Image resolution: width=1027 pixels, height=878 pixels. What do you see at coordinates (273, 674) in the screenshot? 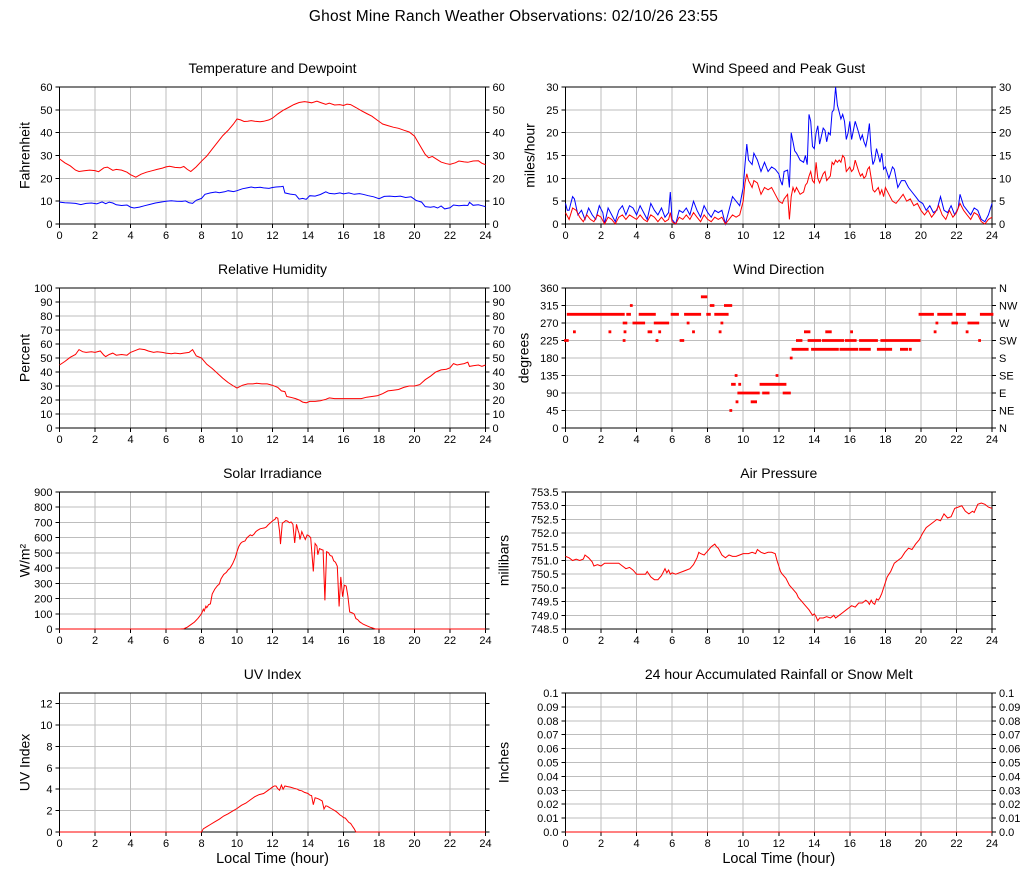
I see `chart-title: UV Index` at bounding box center [273, 674].